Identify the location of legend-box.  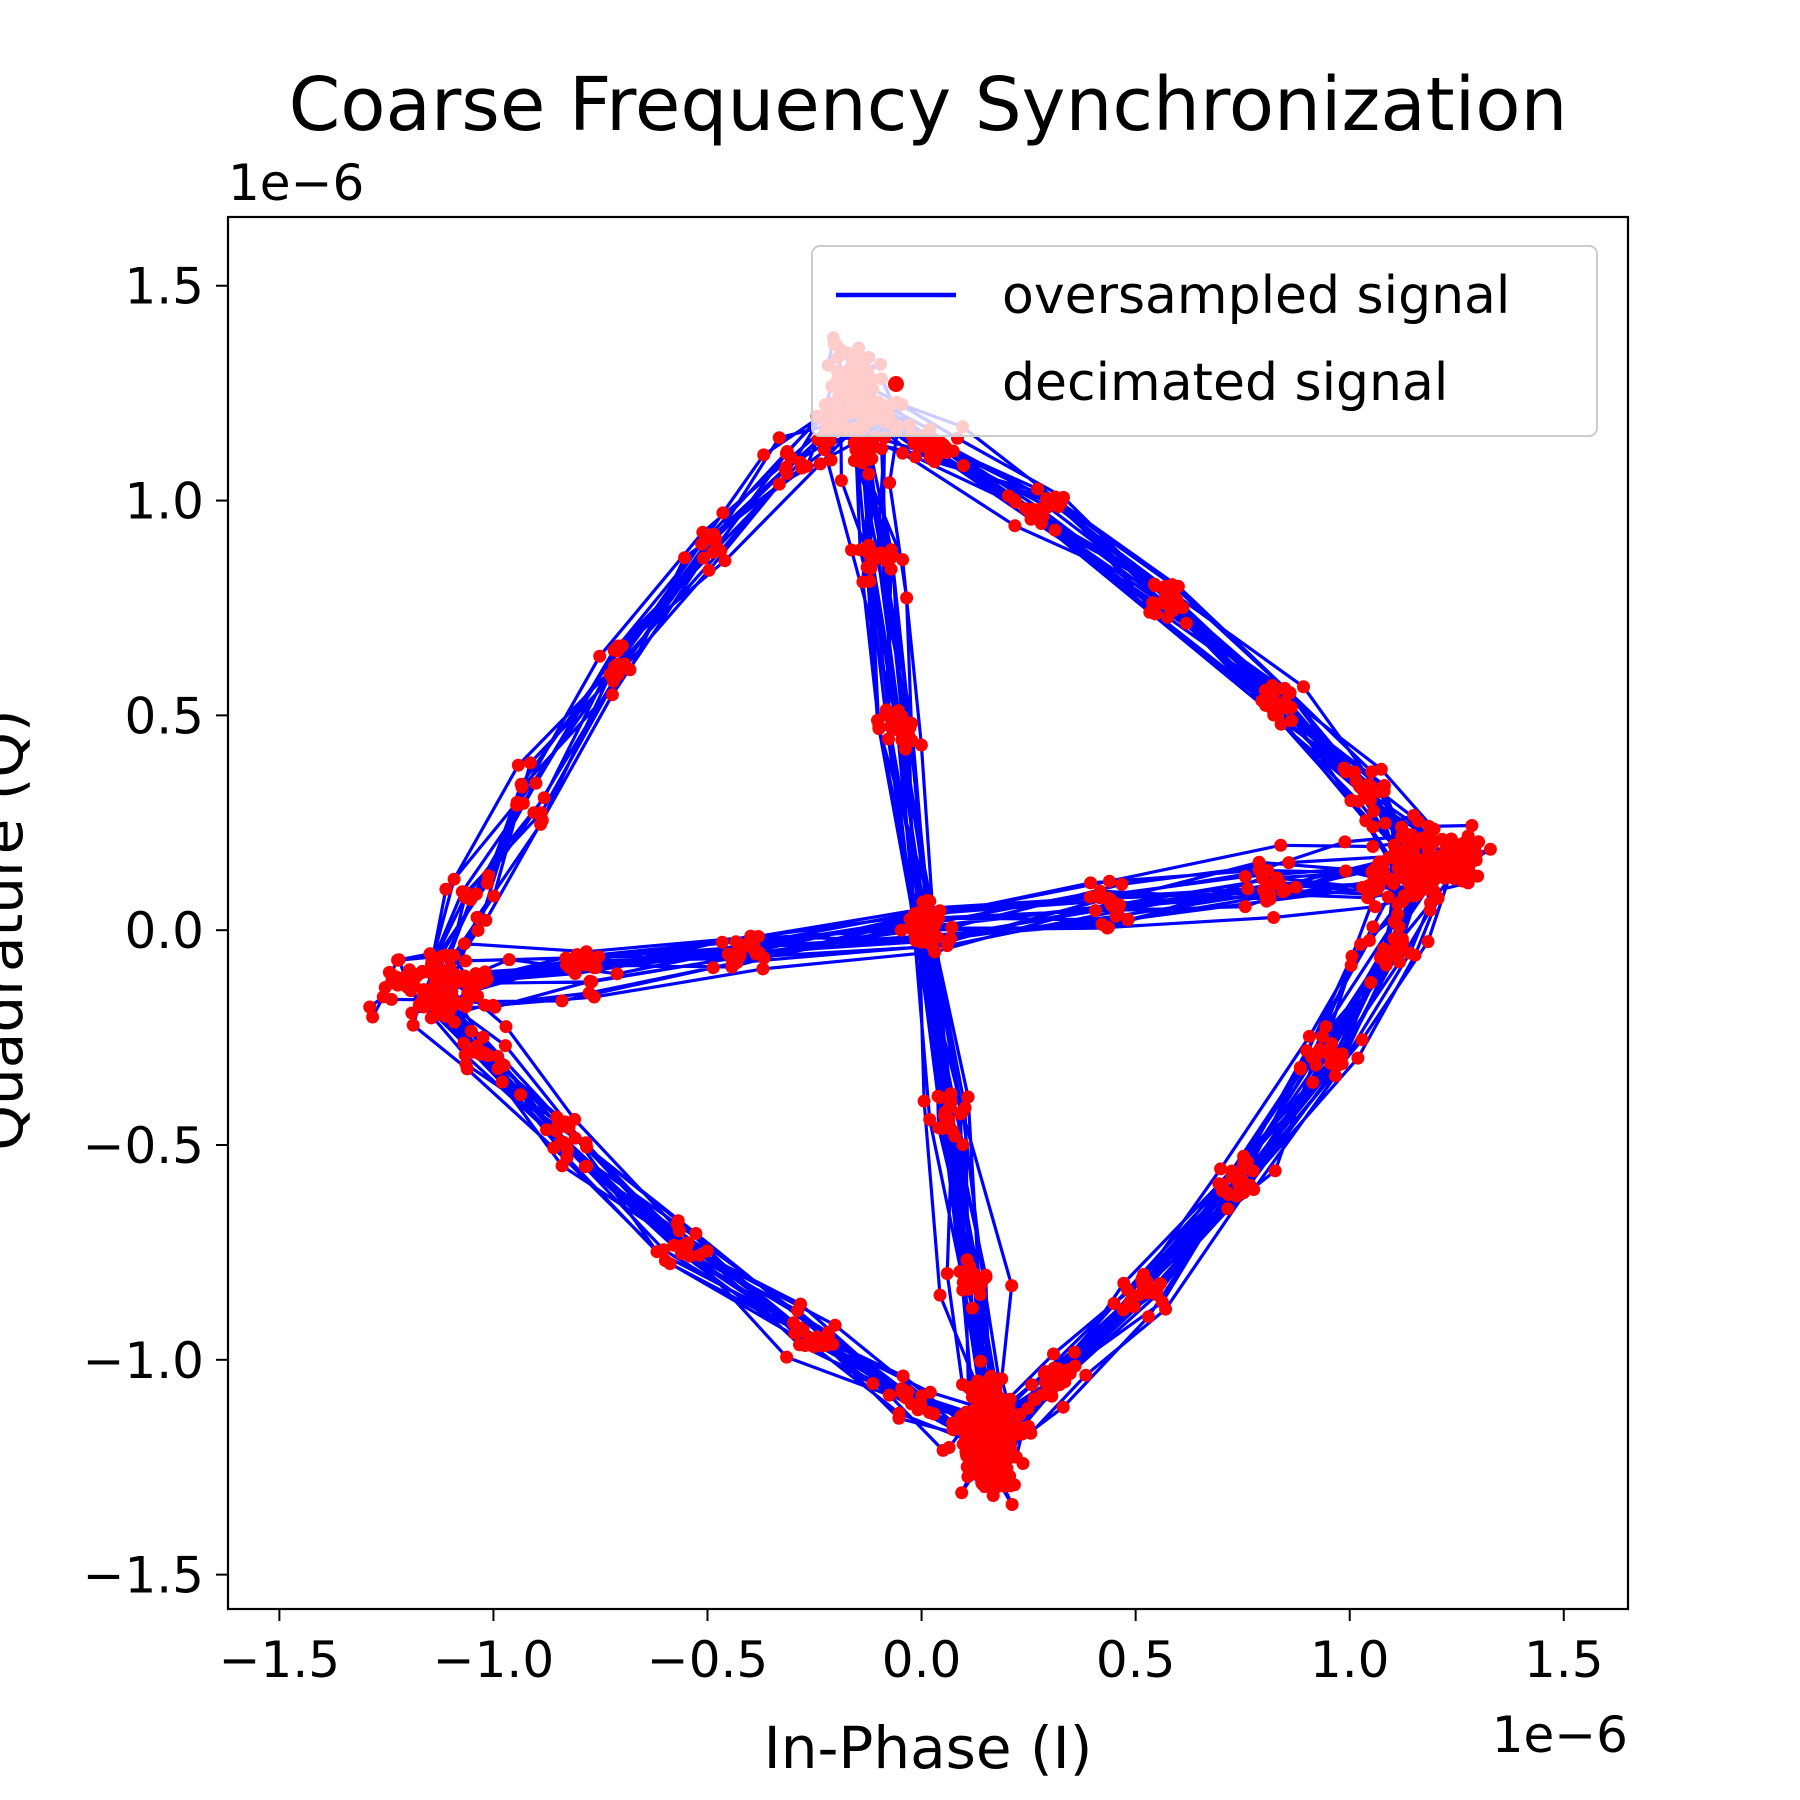
(1204, 341).